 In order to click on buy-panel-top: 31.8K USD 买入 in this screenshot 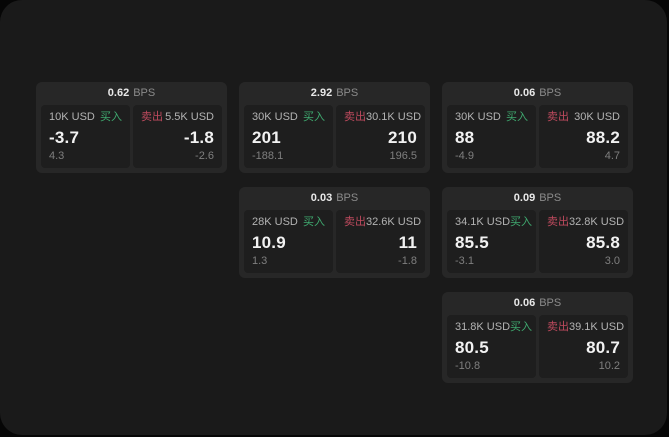, I will do `click(493, 327)`.